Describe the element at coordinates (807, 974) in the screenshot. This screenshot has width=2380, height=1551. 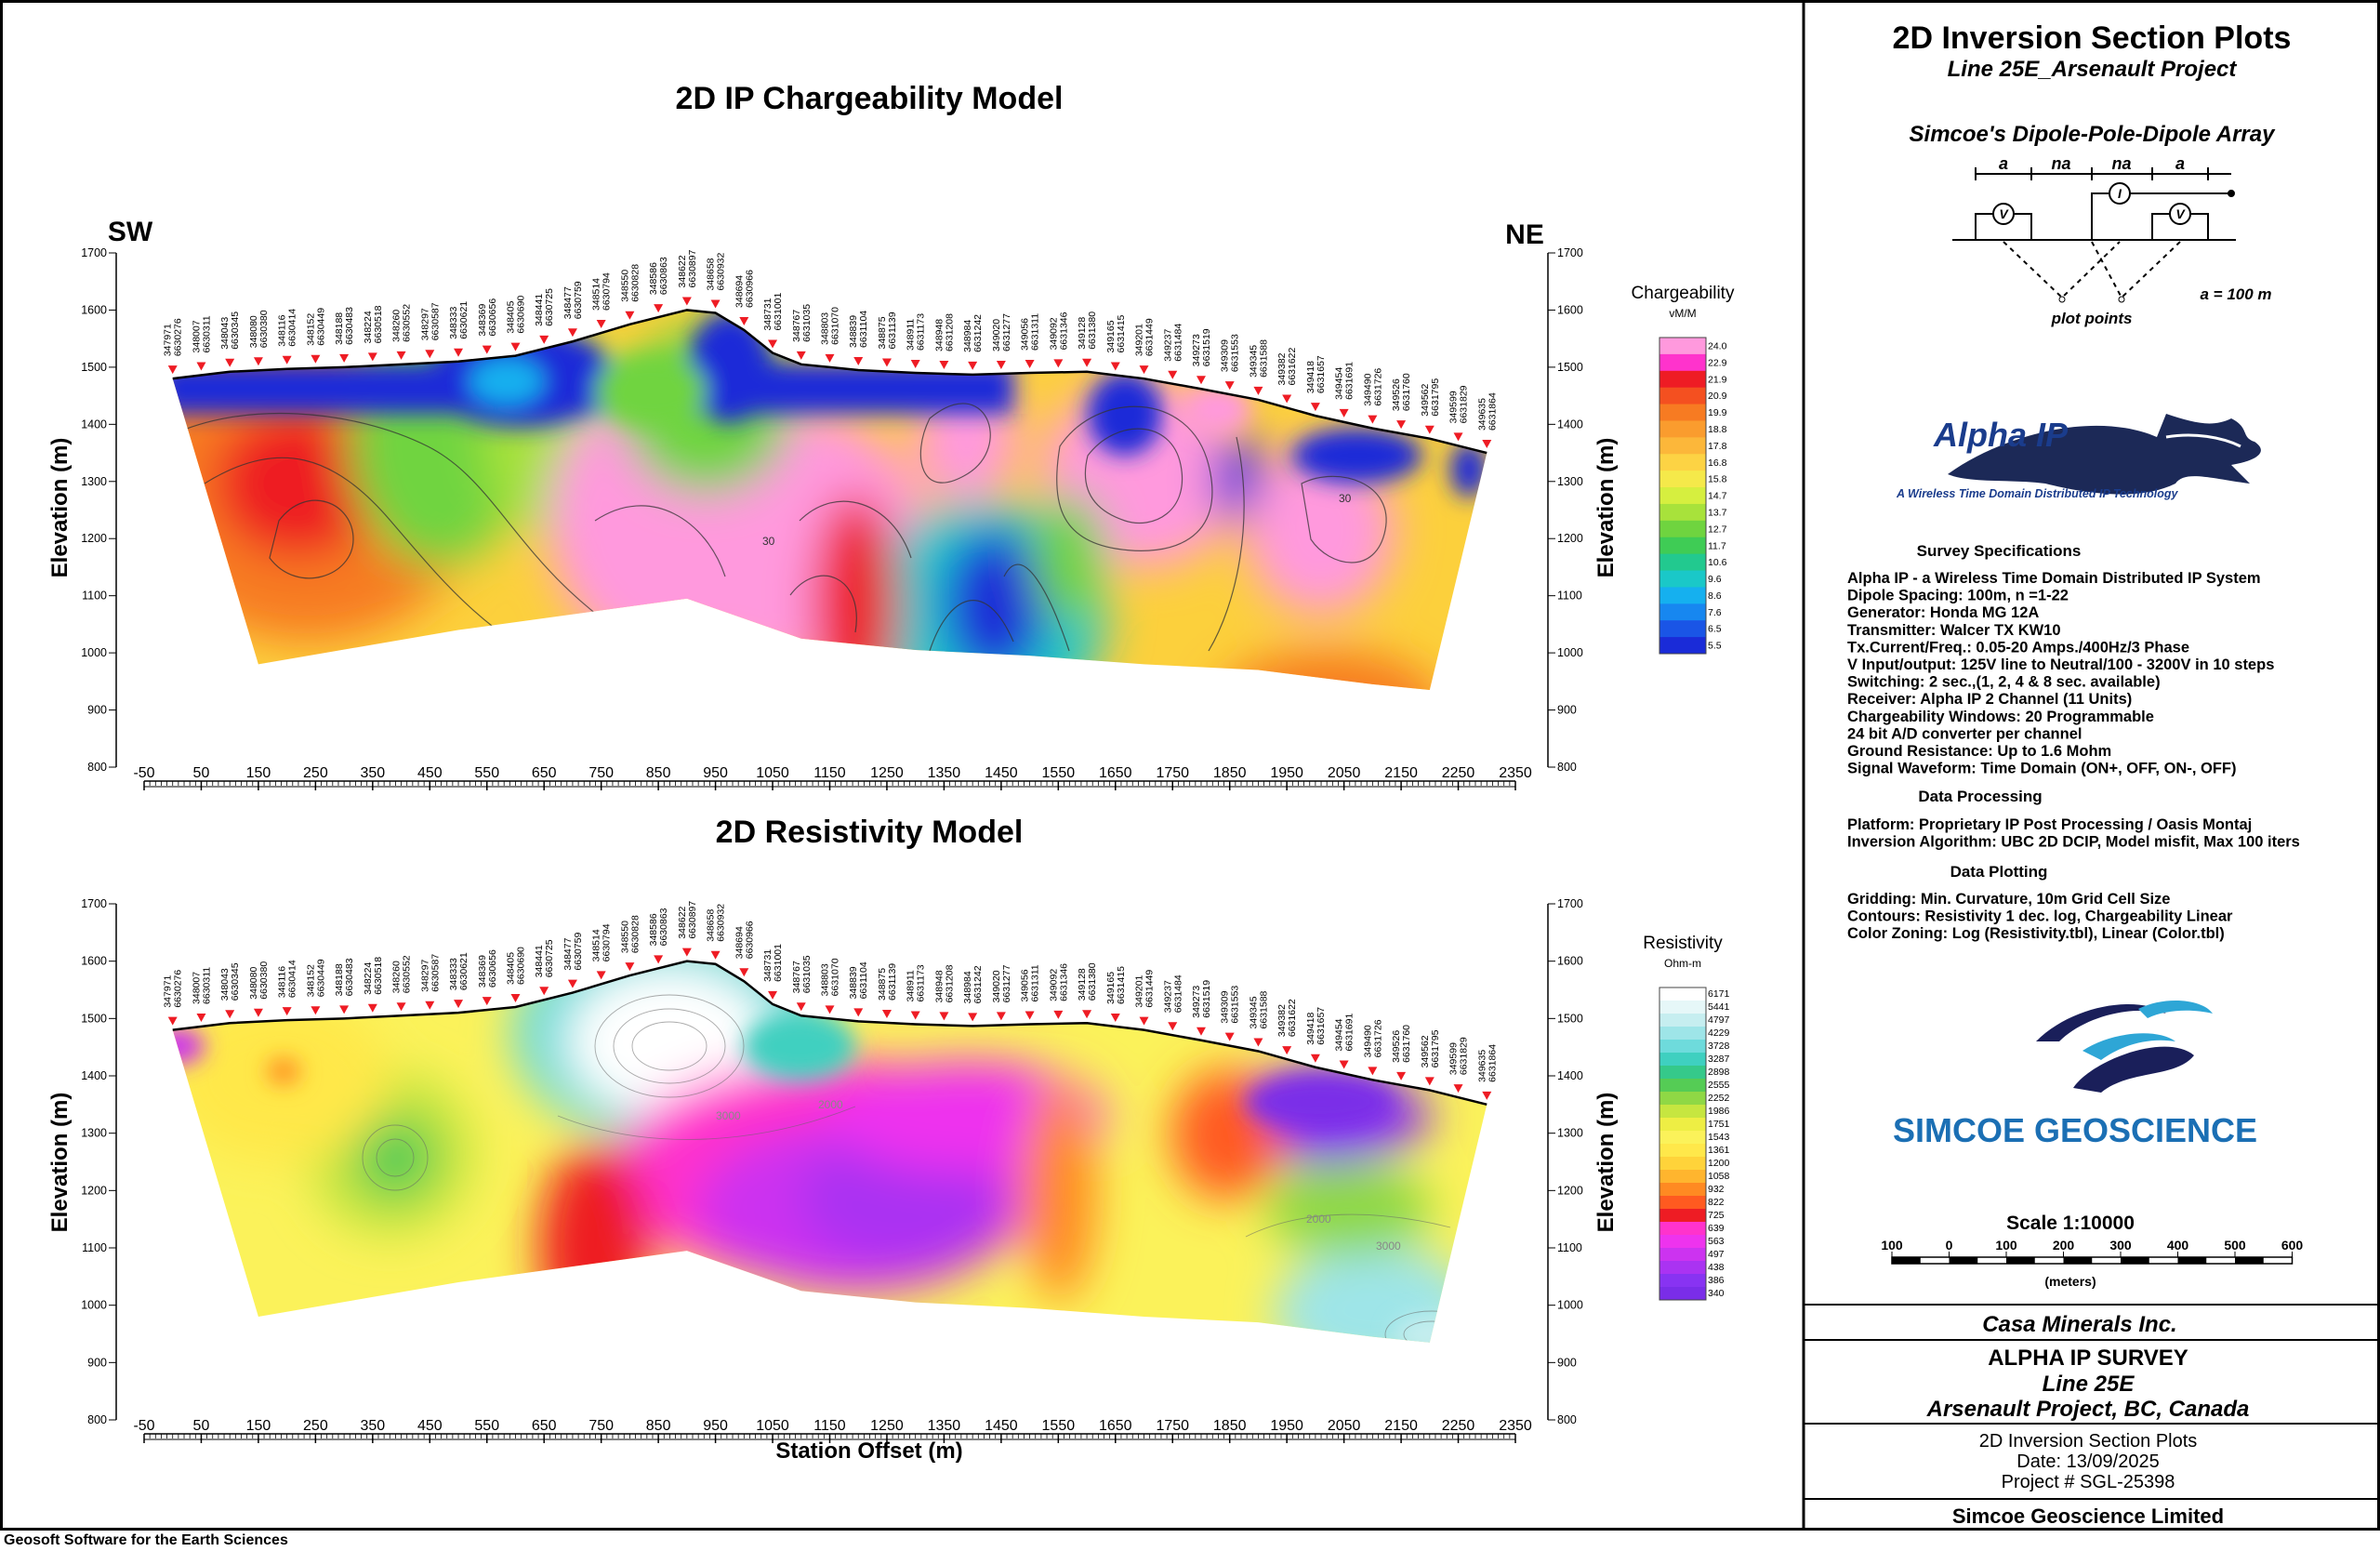
I see `station-northing: 6631035` at that location.